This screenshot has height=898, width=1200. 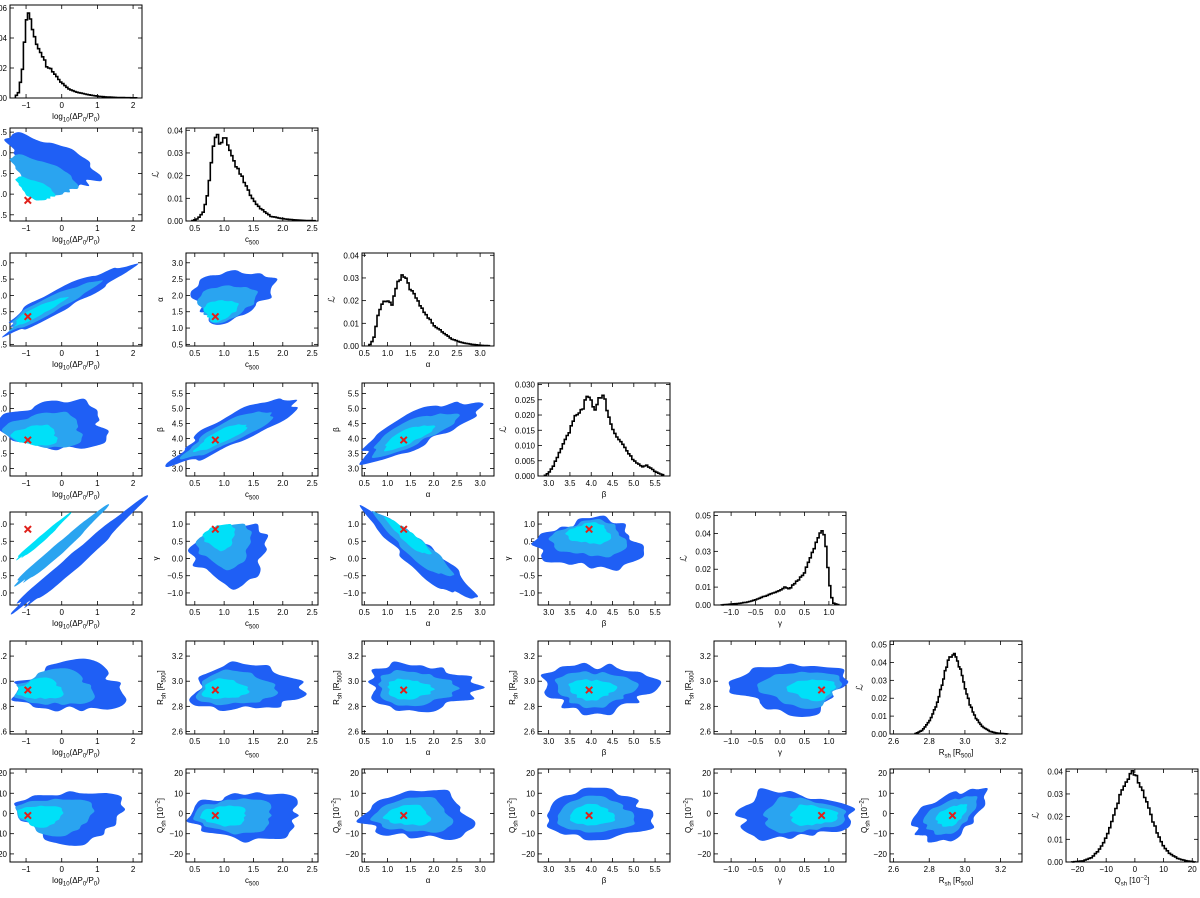 I want to click on x-tick-label: 1, so click(x=97, y=869).